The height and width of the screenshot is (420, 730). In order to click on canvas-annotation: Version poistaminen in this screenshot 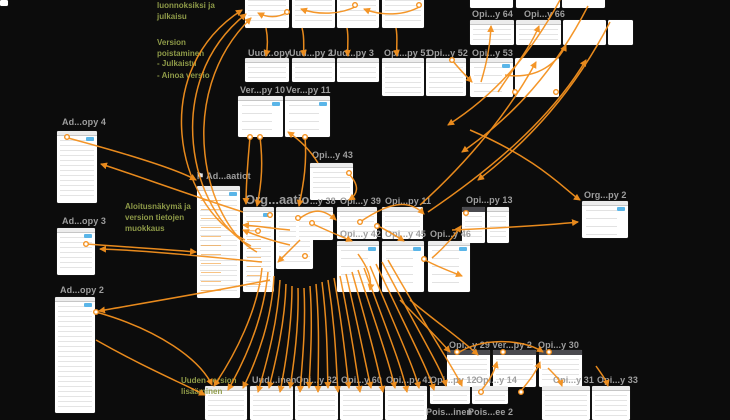, I will do `click(181, 48)`.